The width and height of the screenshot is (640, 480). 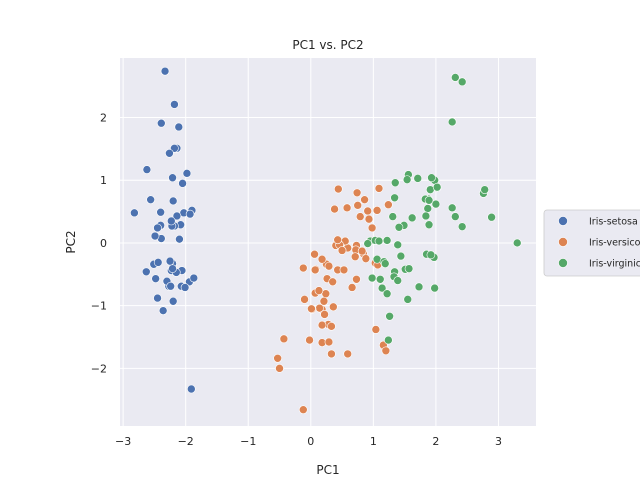 What do you see at coordinates (71, 241) in the screenshot?
I see `y-axis-label: PC2` at bounding box center [71, 241].